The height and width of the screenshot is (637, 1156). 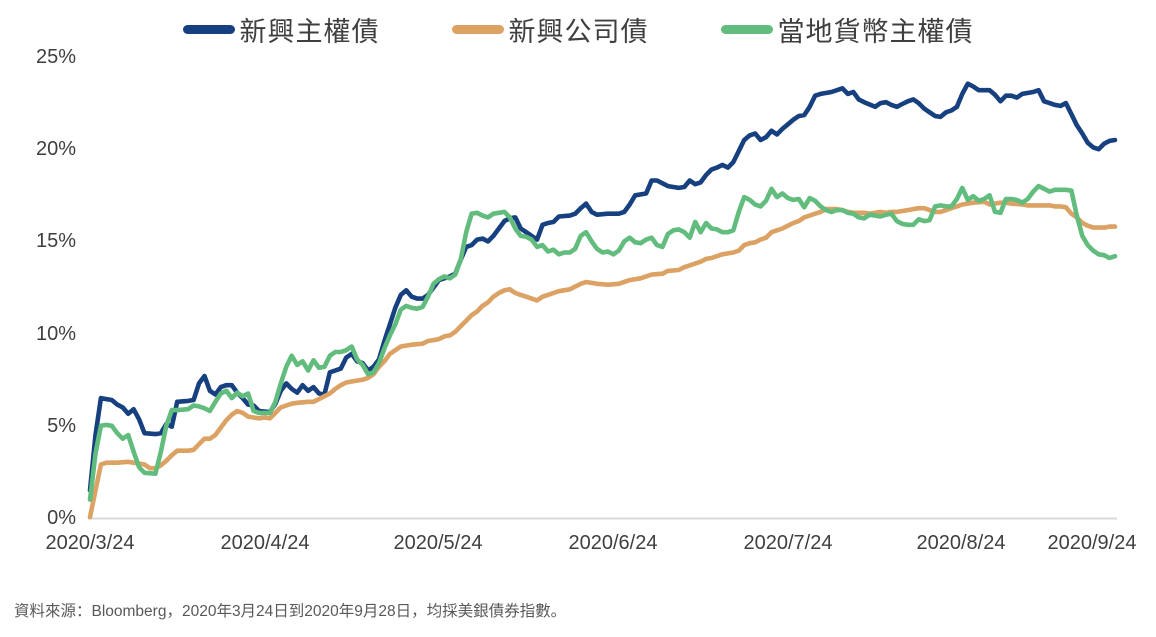 I want to click on legend-item-em-corporate: 新興公司債, so click(x=550, y=29).